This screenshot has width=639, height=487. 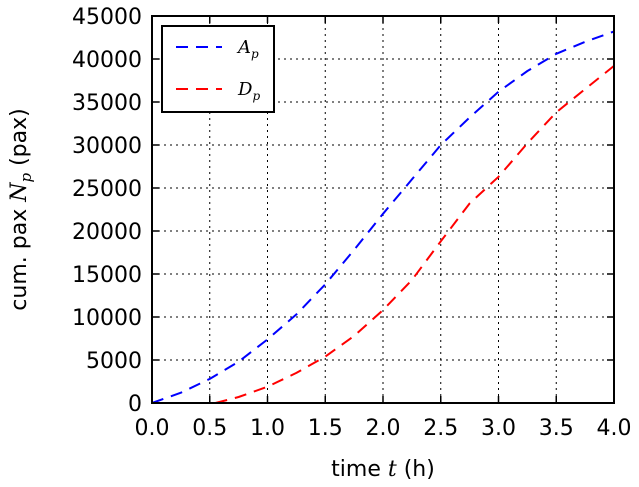 What do you see at coordinates (107, 232) in the screenshot?
I see `y-tick-label: 20000` at bounding box center [107, 232].